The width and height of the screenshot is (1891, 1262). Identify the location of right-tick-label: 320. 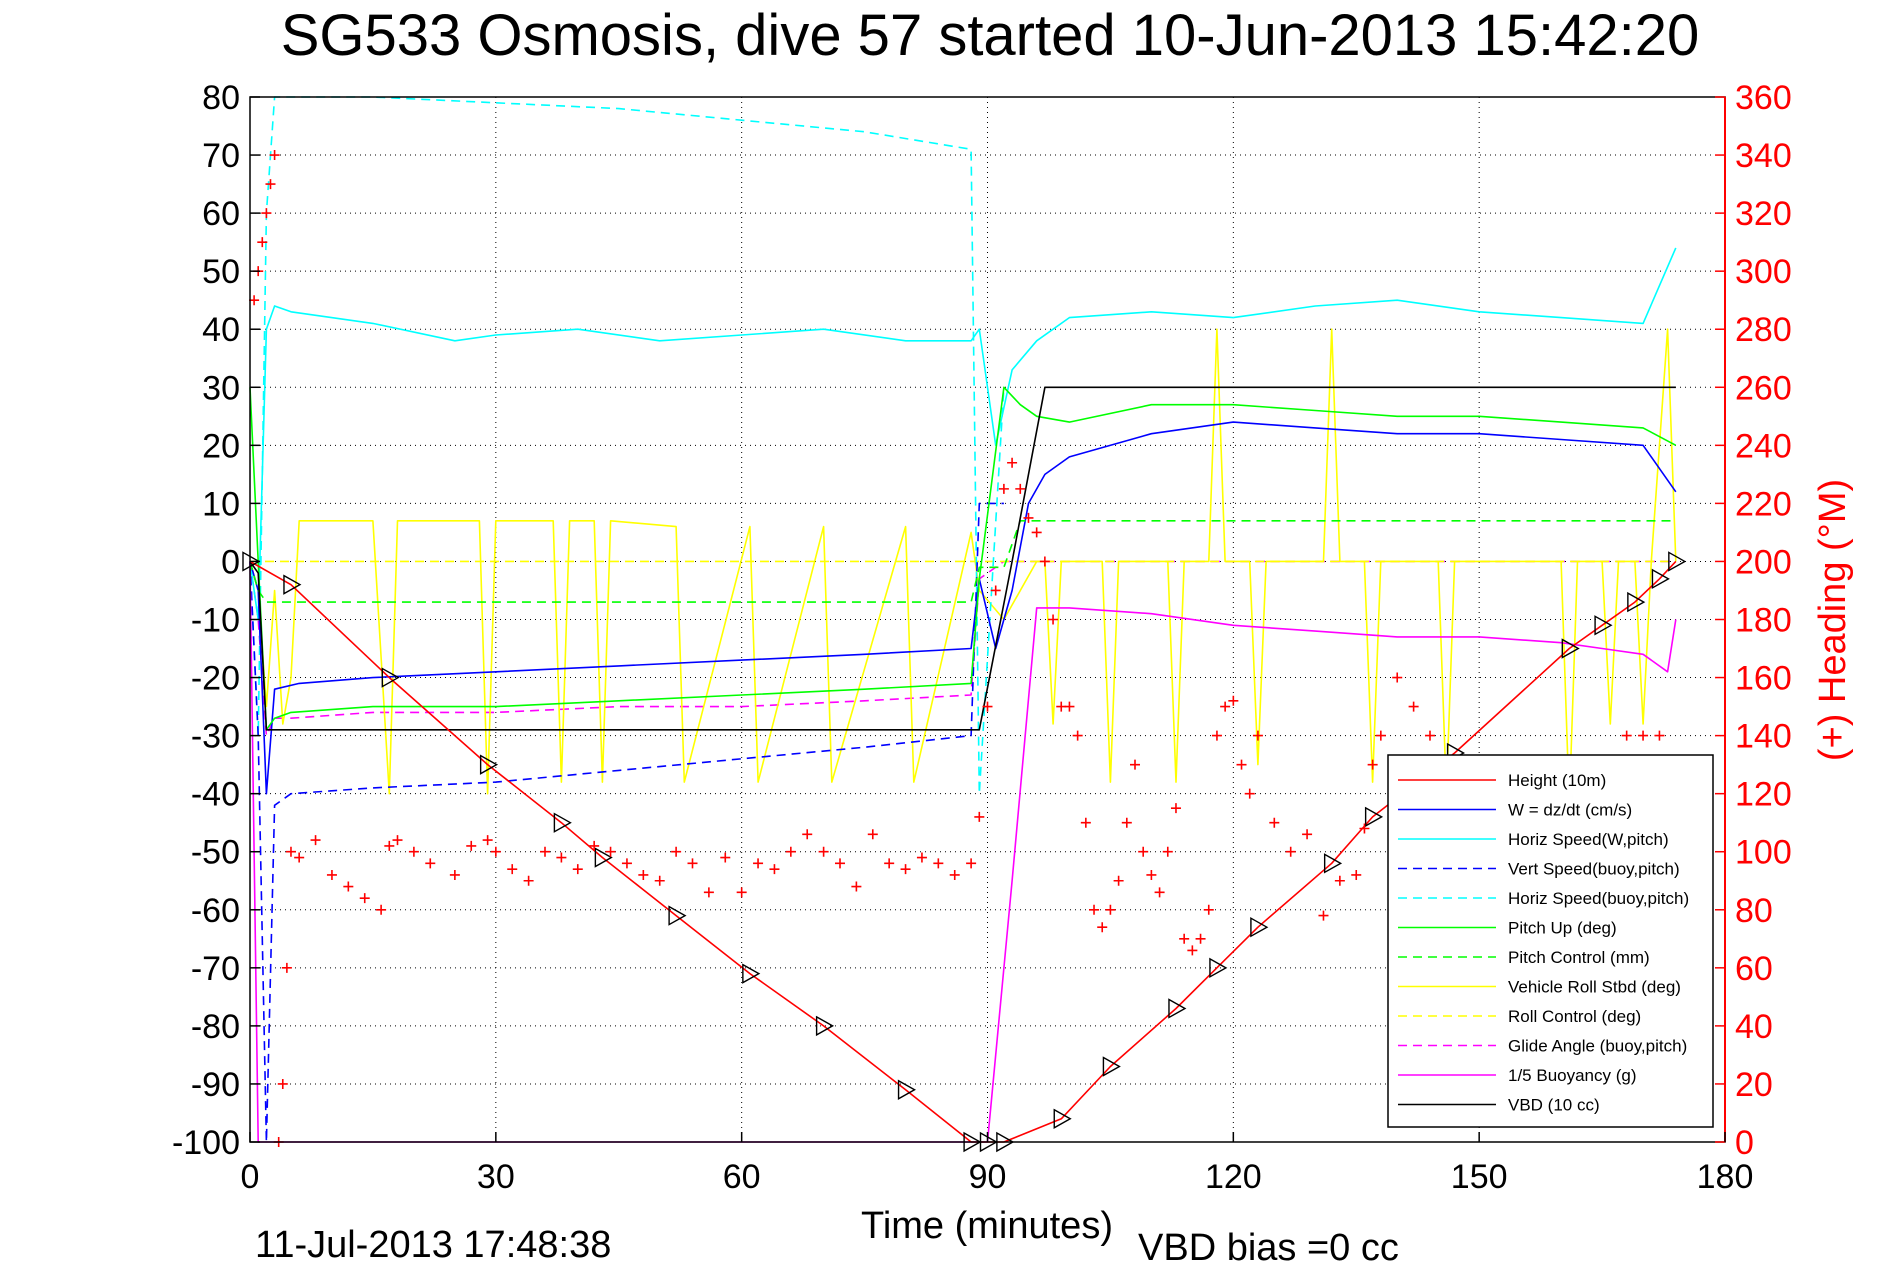
(1763, 214).